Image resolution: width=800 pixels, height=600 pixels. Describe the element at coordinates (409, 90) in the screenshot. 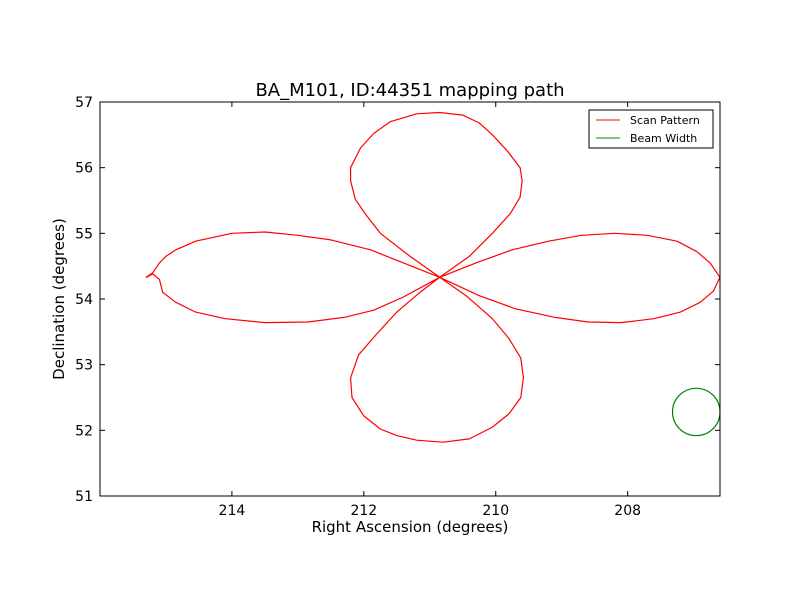

I see `chart-title: BA_M101, ID:44351 mapping path` at that location.